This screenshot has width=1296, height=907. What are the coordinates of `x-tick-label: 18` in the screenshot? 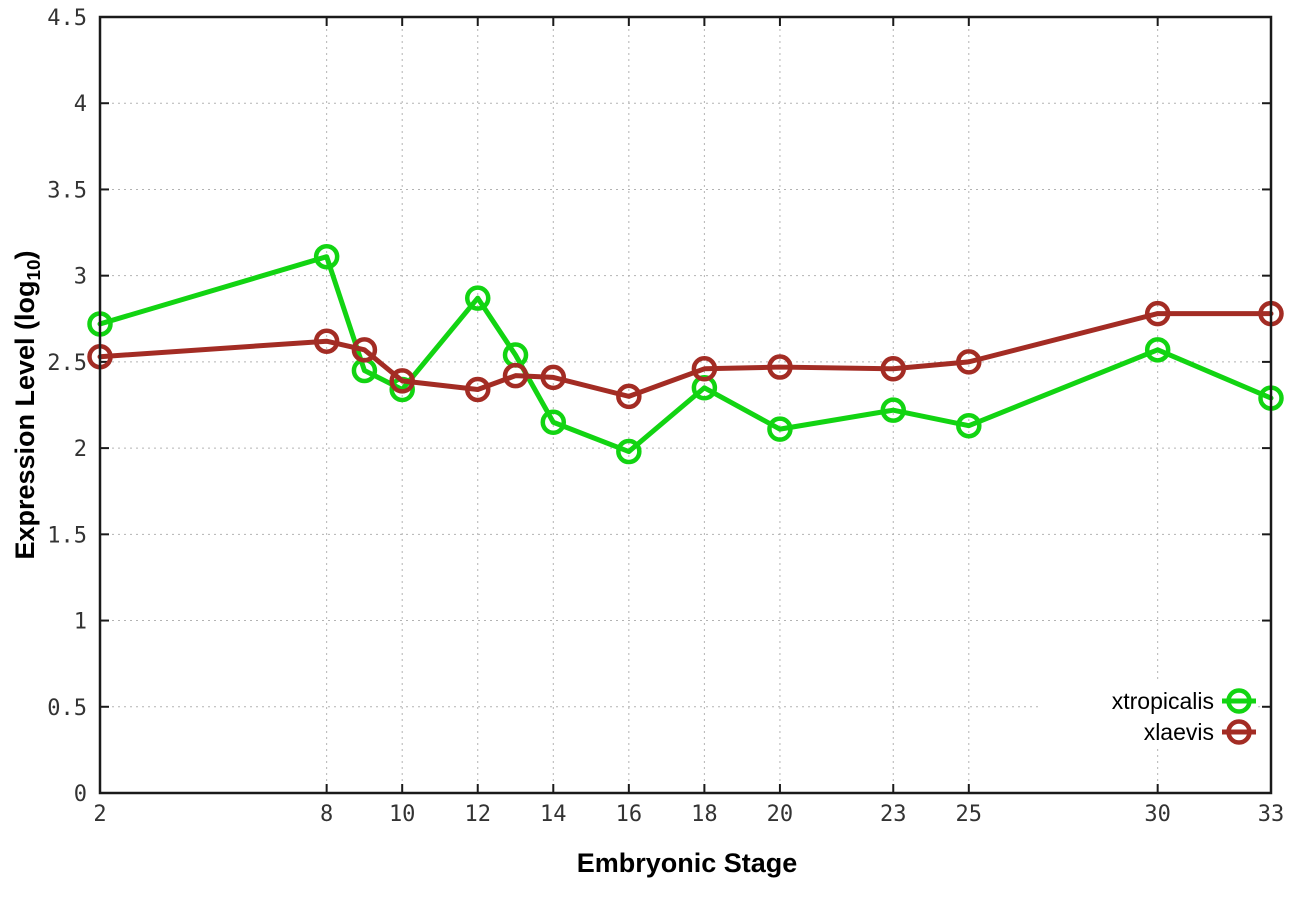 It's located at (704, 814).